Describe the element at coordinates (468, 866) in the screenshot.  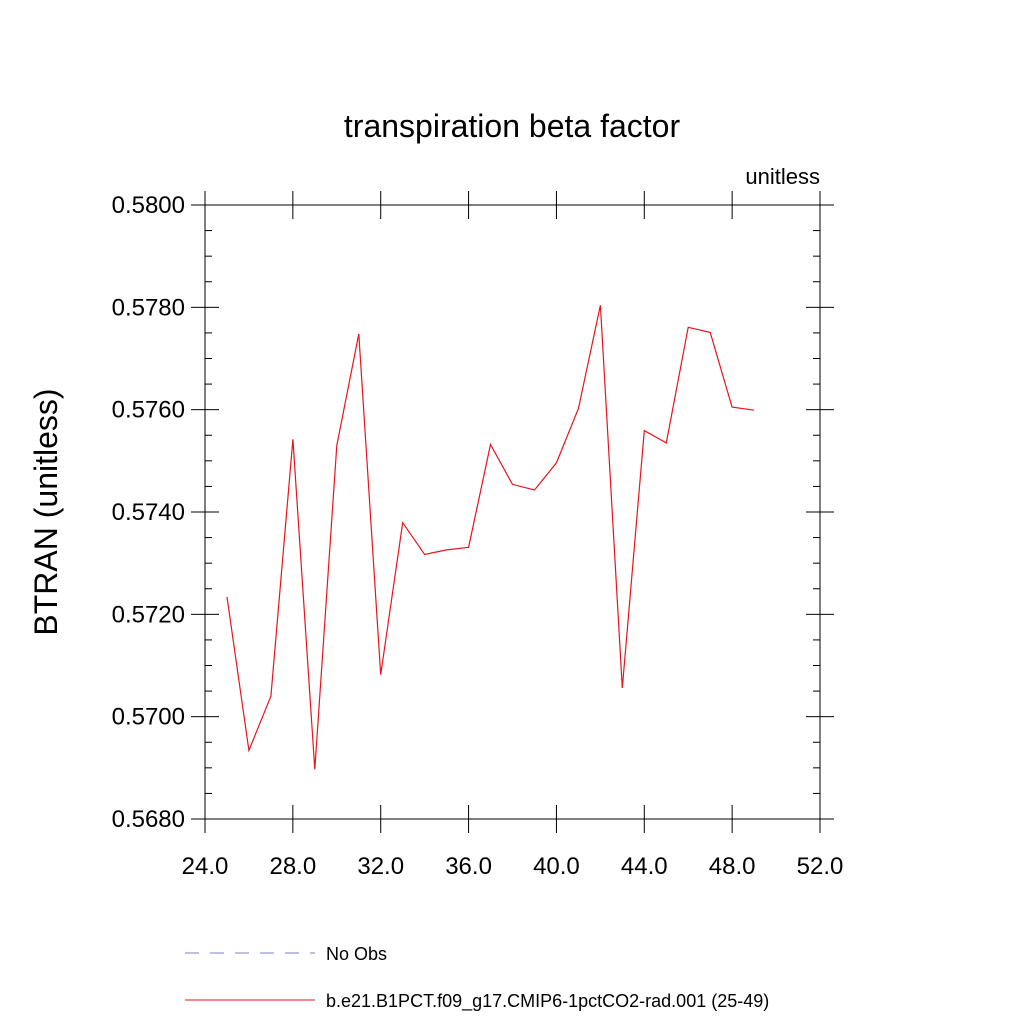
I see `x-tick-label: 36.0` at that location.